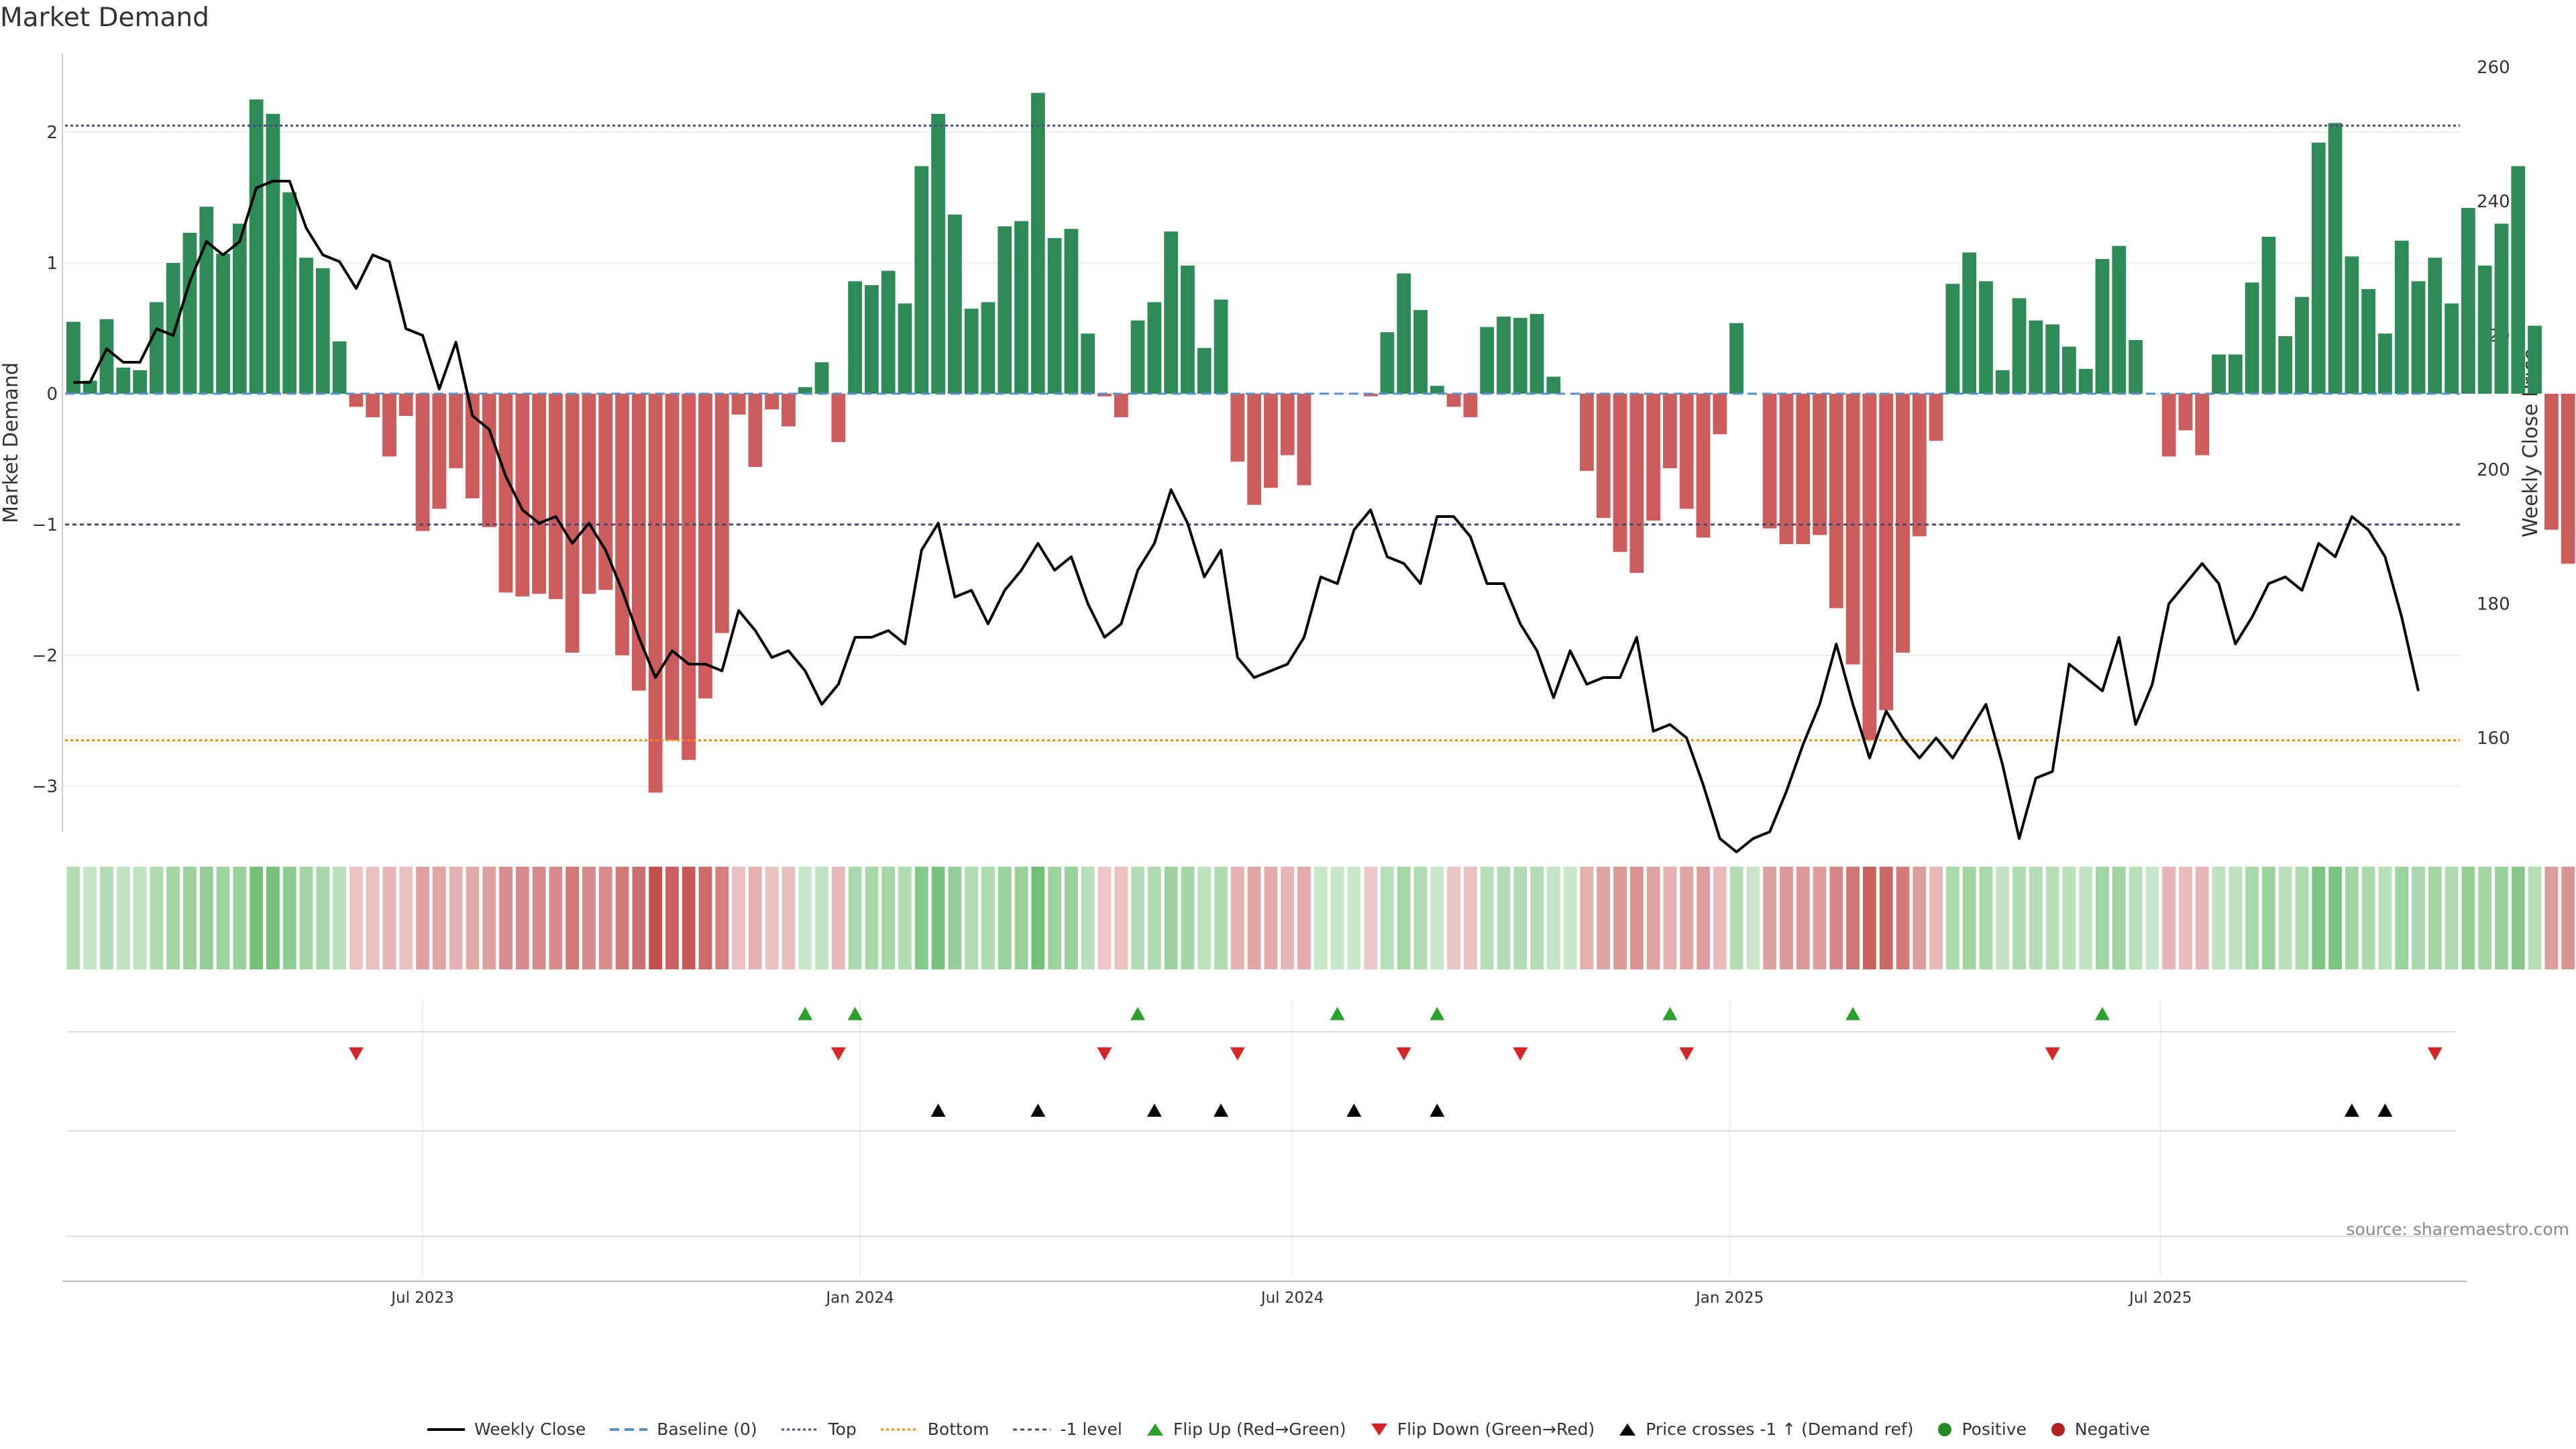  Describe the element at coordinates (1091, 1429) in the screenshot. I see `legend-label: -1 level` at that location.